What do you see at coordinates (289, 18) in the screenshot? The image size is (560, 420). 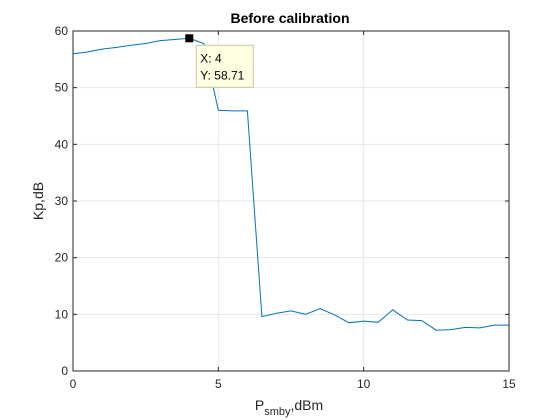 I see `chart-title: Before calibration` at bounding box center [289, 18].